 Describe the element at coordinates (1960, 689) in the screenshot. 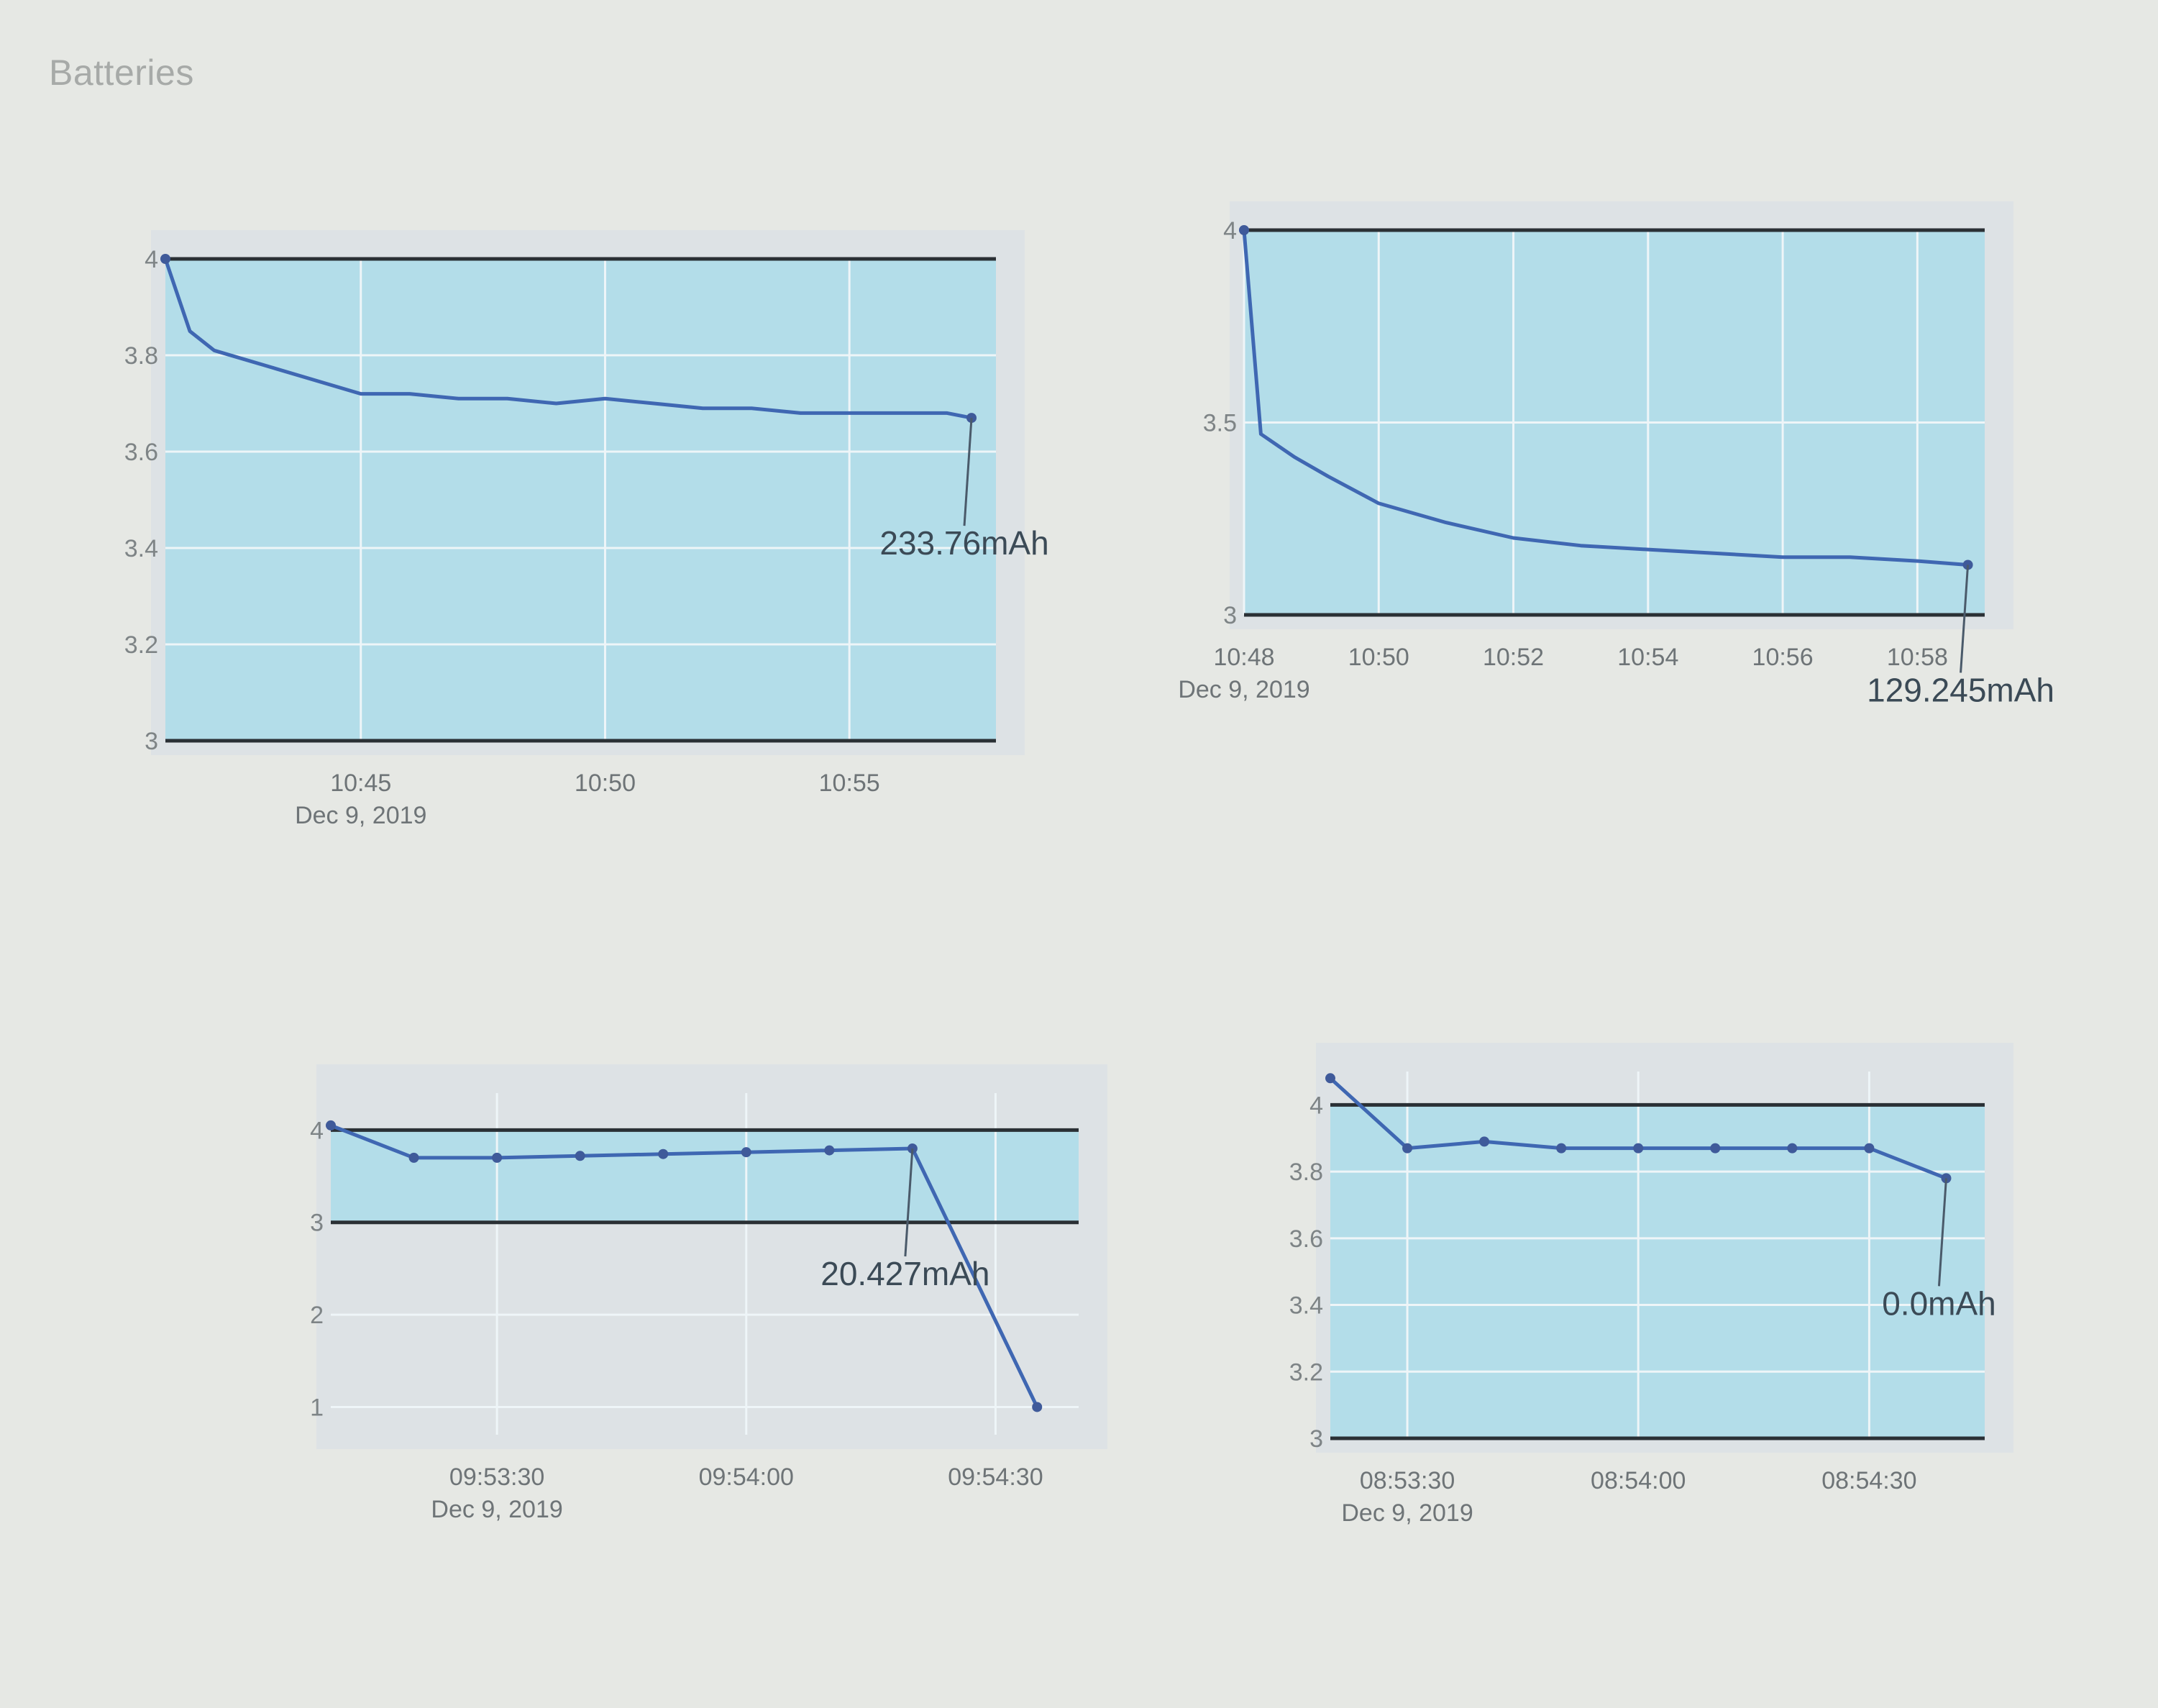

I see `annotation-label: 129.245mAh` at that location.